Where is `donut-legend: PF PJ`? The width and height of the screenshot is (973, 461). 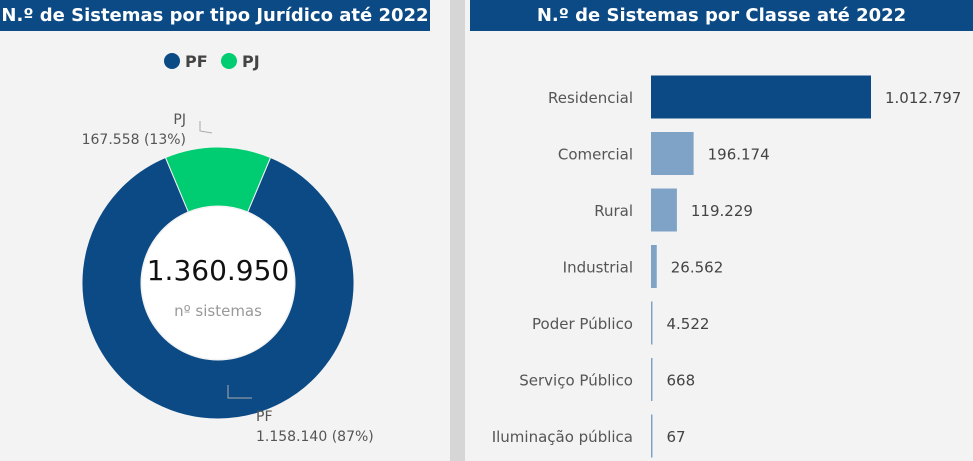
donut-legend: PF PJ is located at coordinates (212, 61).